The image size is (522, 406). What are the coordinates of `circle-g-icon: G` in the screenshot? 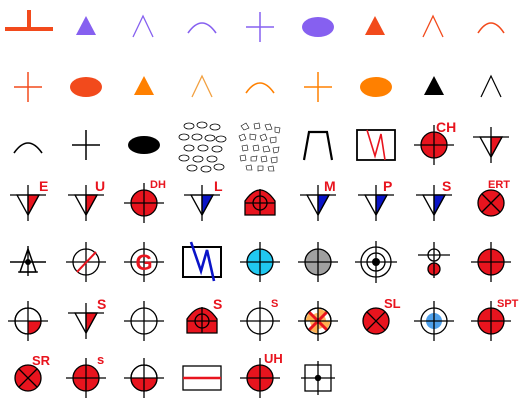 It's located at (144, 262).